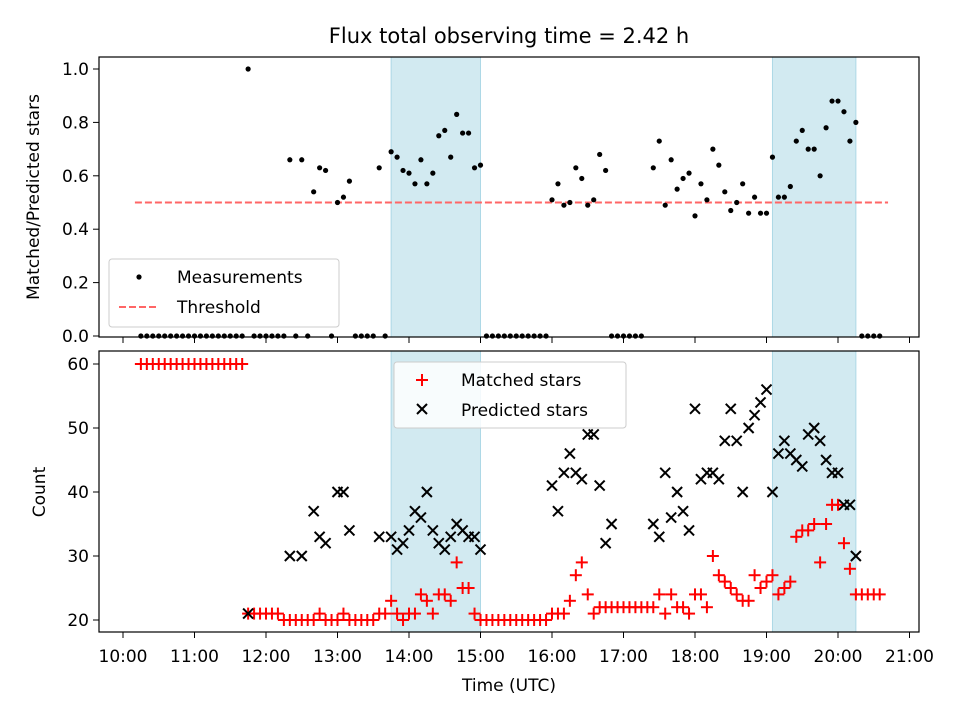  I want to click on top-y-tick-label: 0.6, so click(75, 177).